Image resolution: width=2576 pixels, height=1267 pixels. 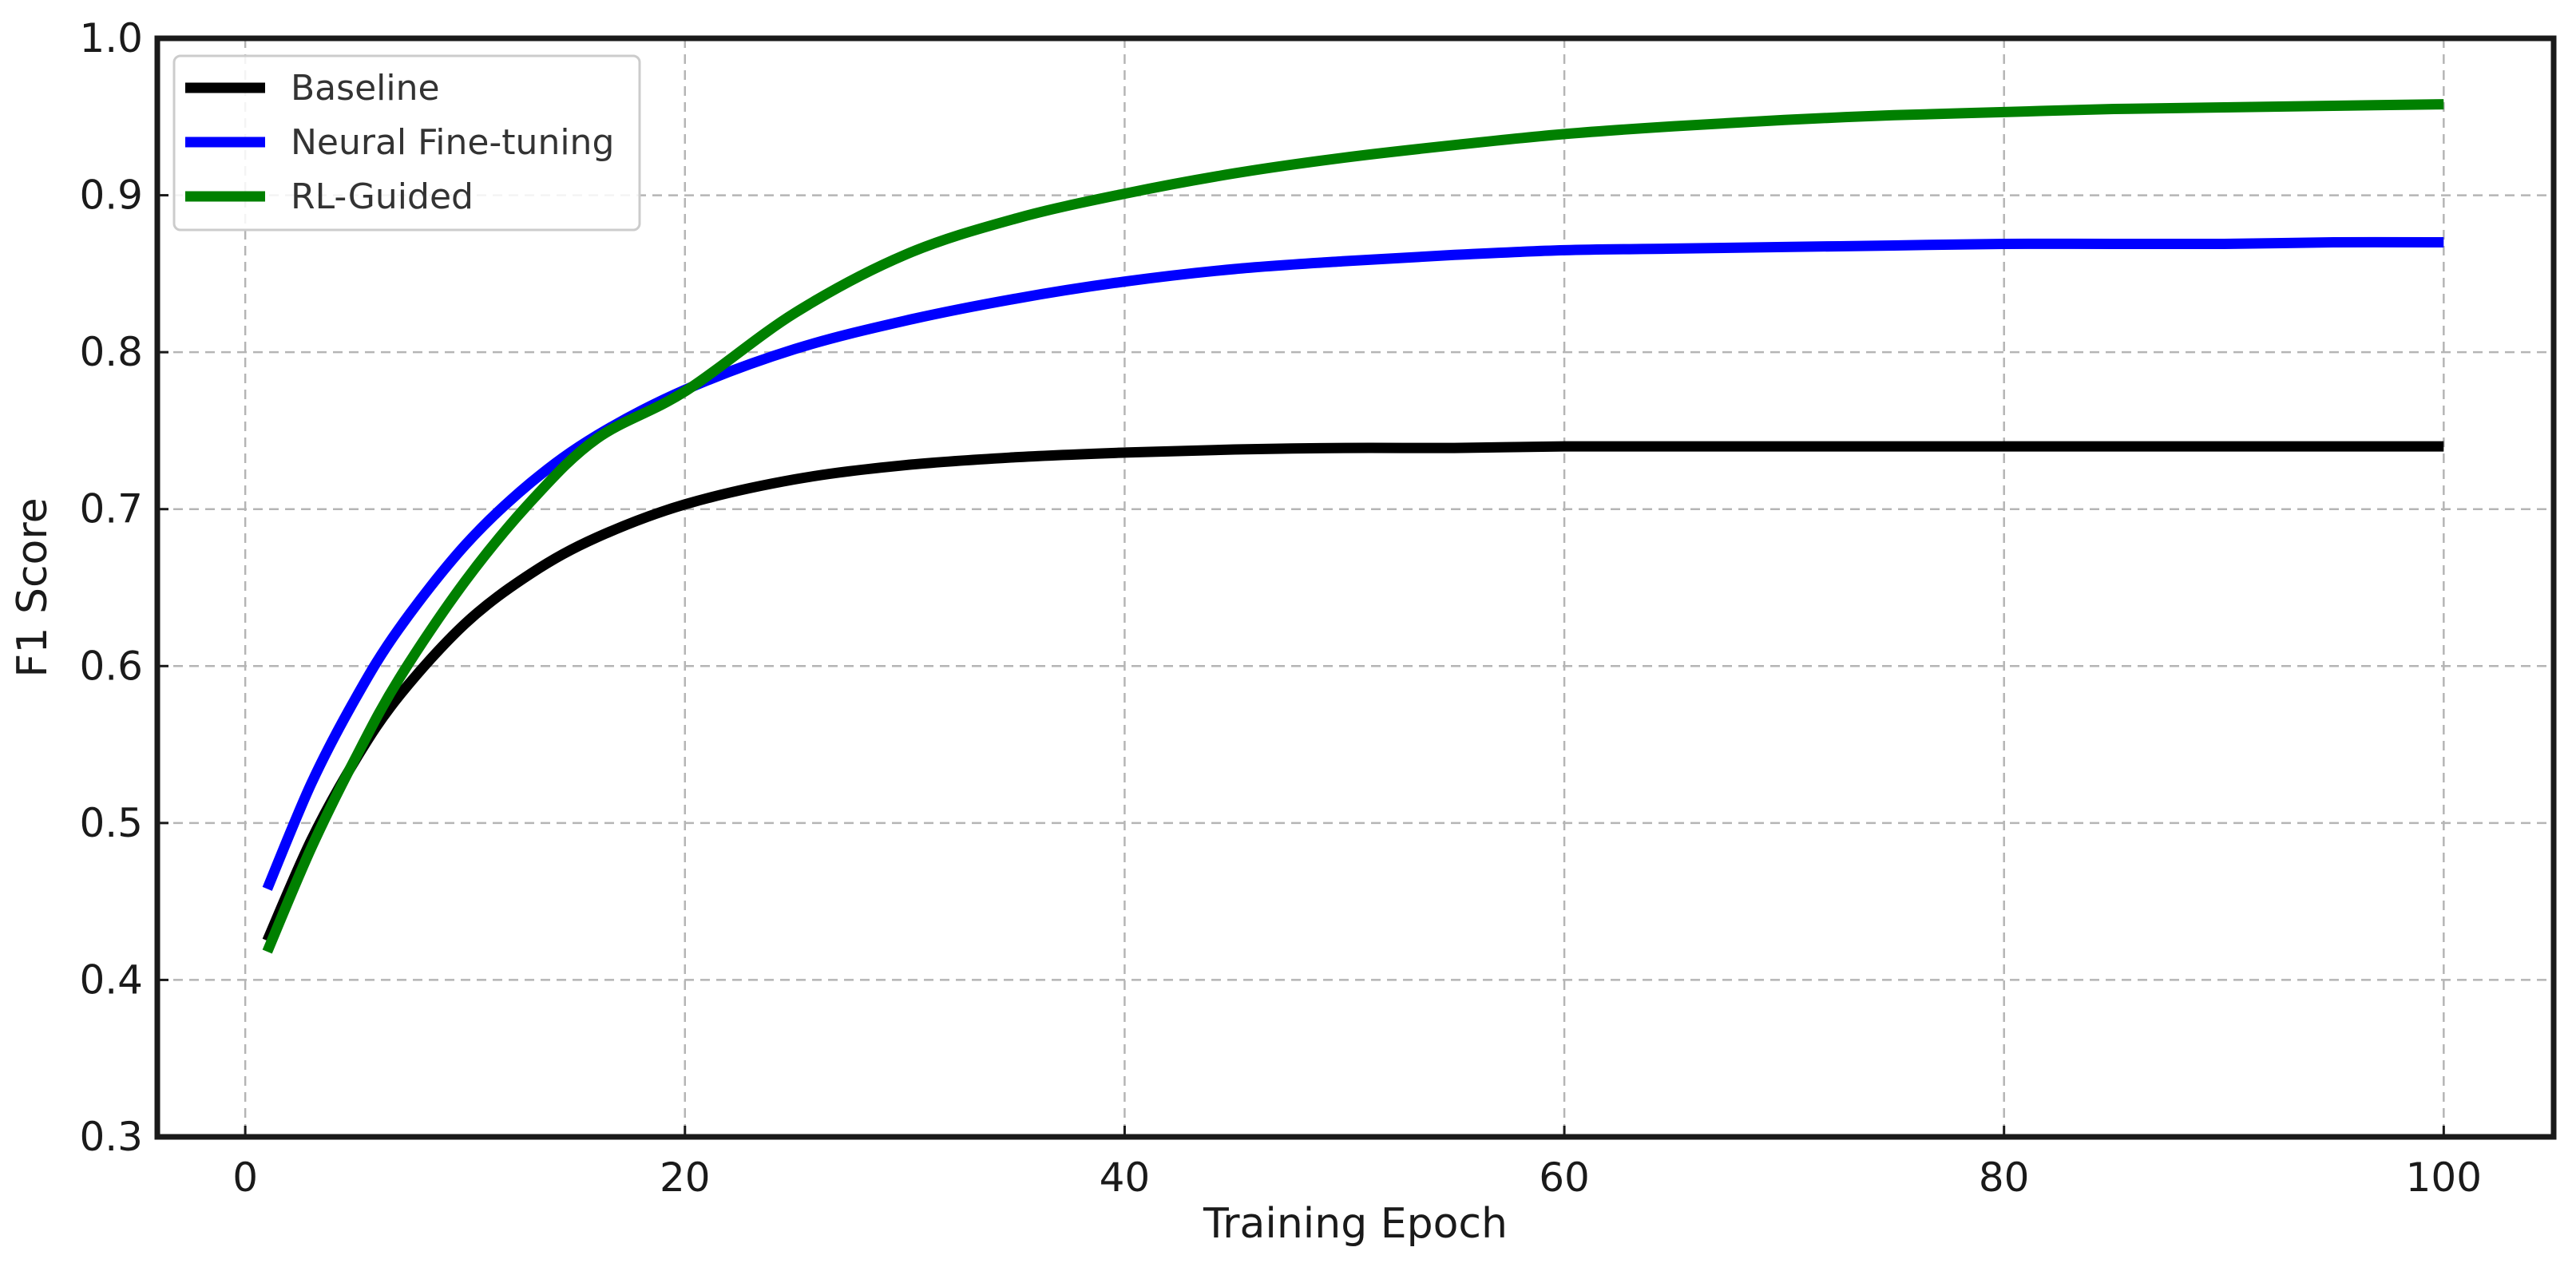 I want to click on y-tick-label: 0.9, so click(x=111, y=195).